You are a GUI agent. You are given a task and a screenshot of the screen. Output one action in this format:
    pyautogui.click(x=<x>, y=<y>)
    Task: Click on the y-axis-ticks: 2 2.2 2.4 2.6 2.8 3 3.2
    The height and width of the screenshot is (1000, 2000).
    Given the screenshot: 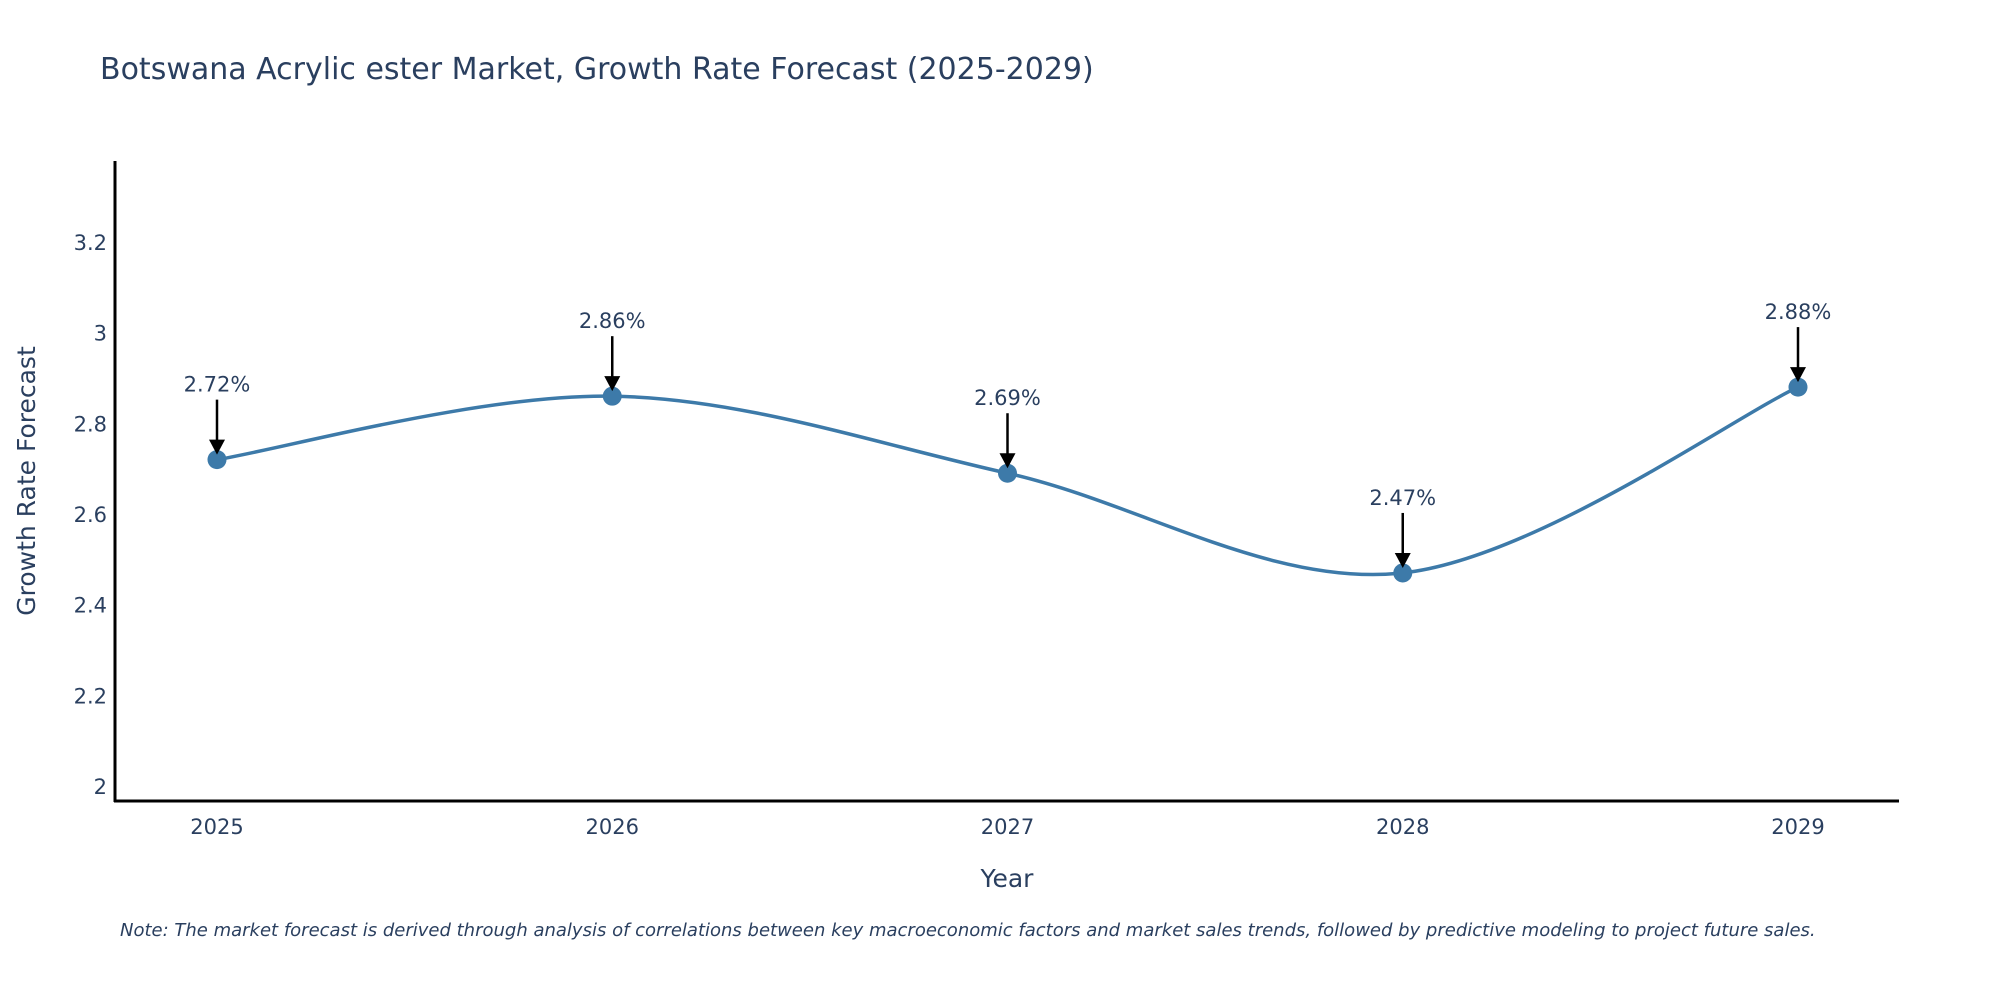 What is the action you would take?
    pyautogui.click(x=90, y=515)
    